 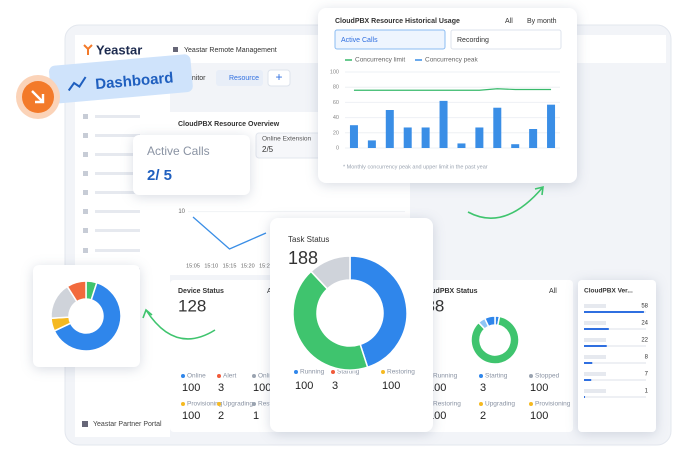 What do you see at coordinates (38, 97) in the screenshot?
I see `badge-arrow` at bounding box center [38, 97].